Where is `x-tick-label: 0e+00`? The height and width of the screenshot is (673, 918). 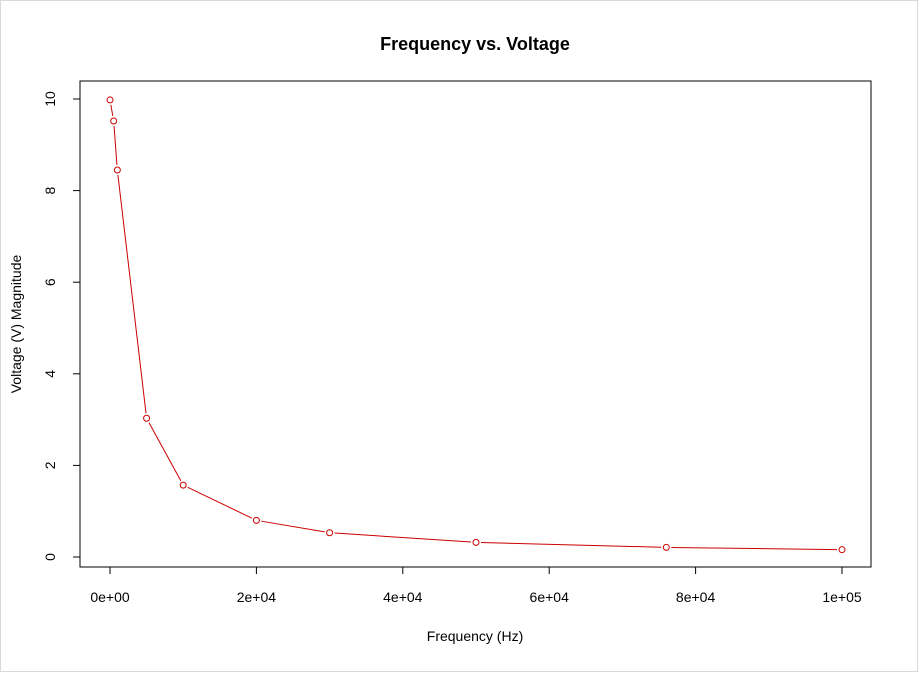
x-tick-label: 0e+00 is located at coordinates (110, 597).